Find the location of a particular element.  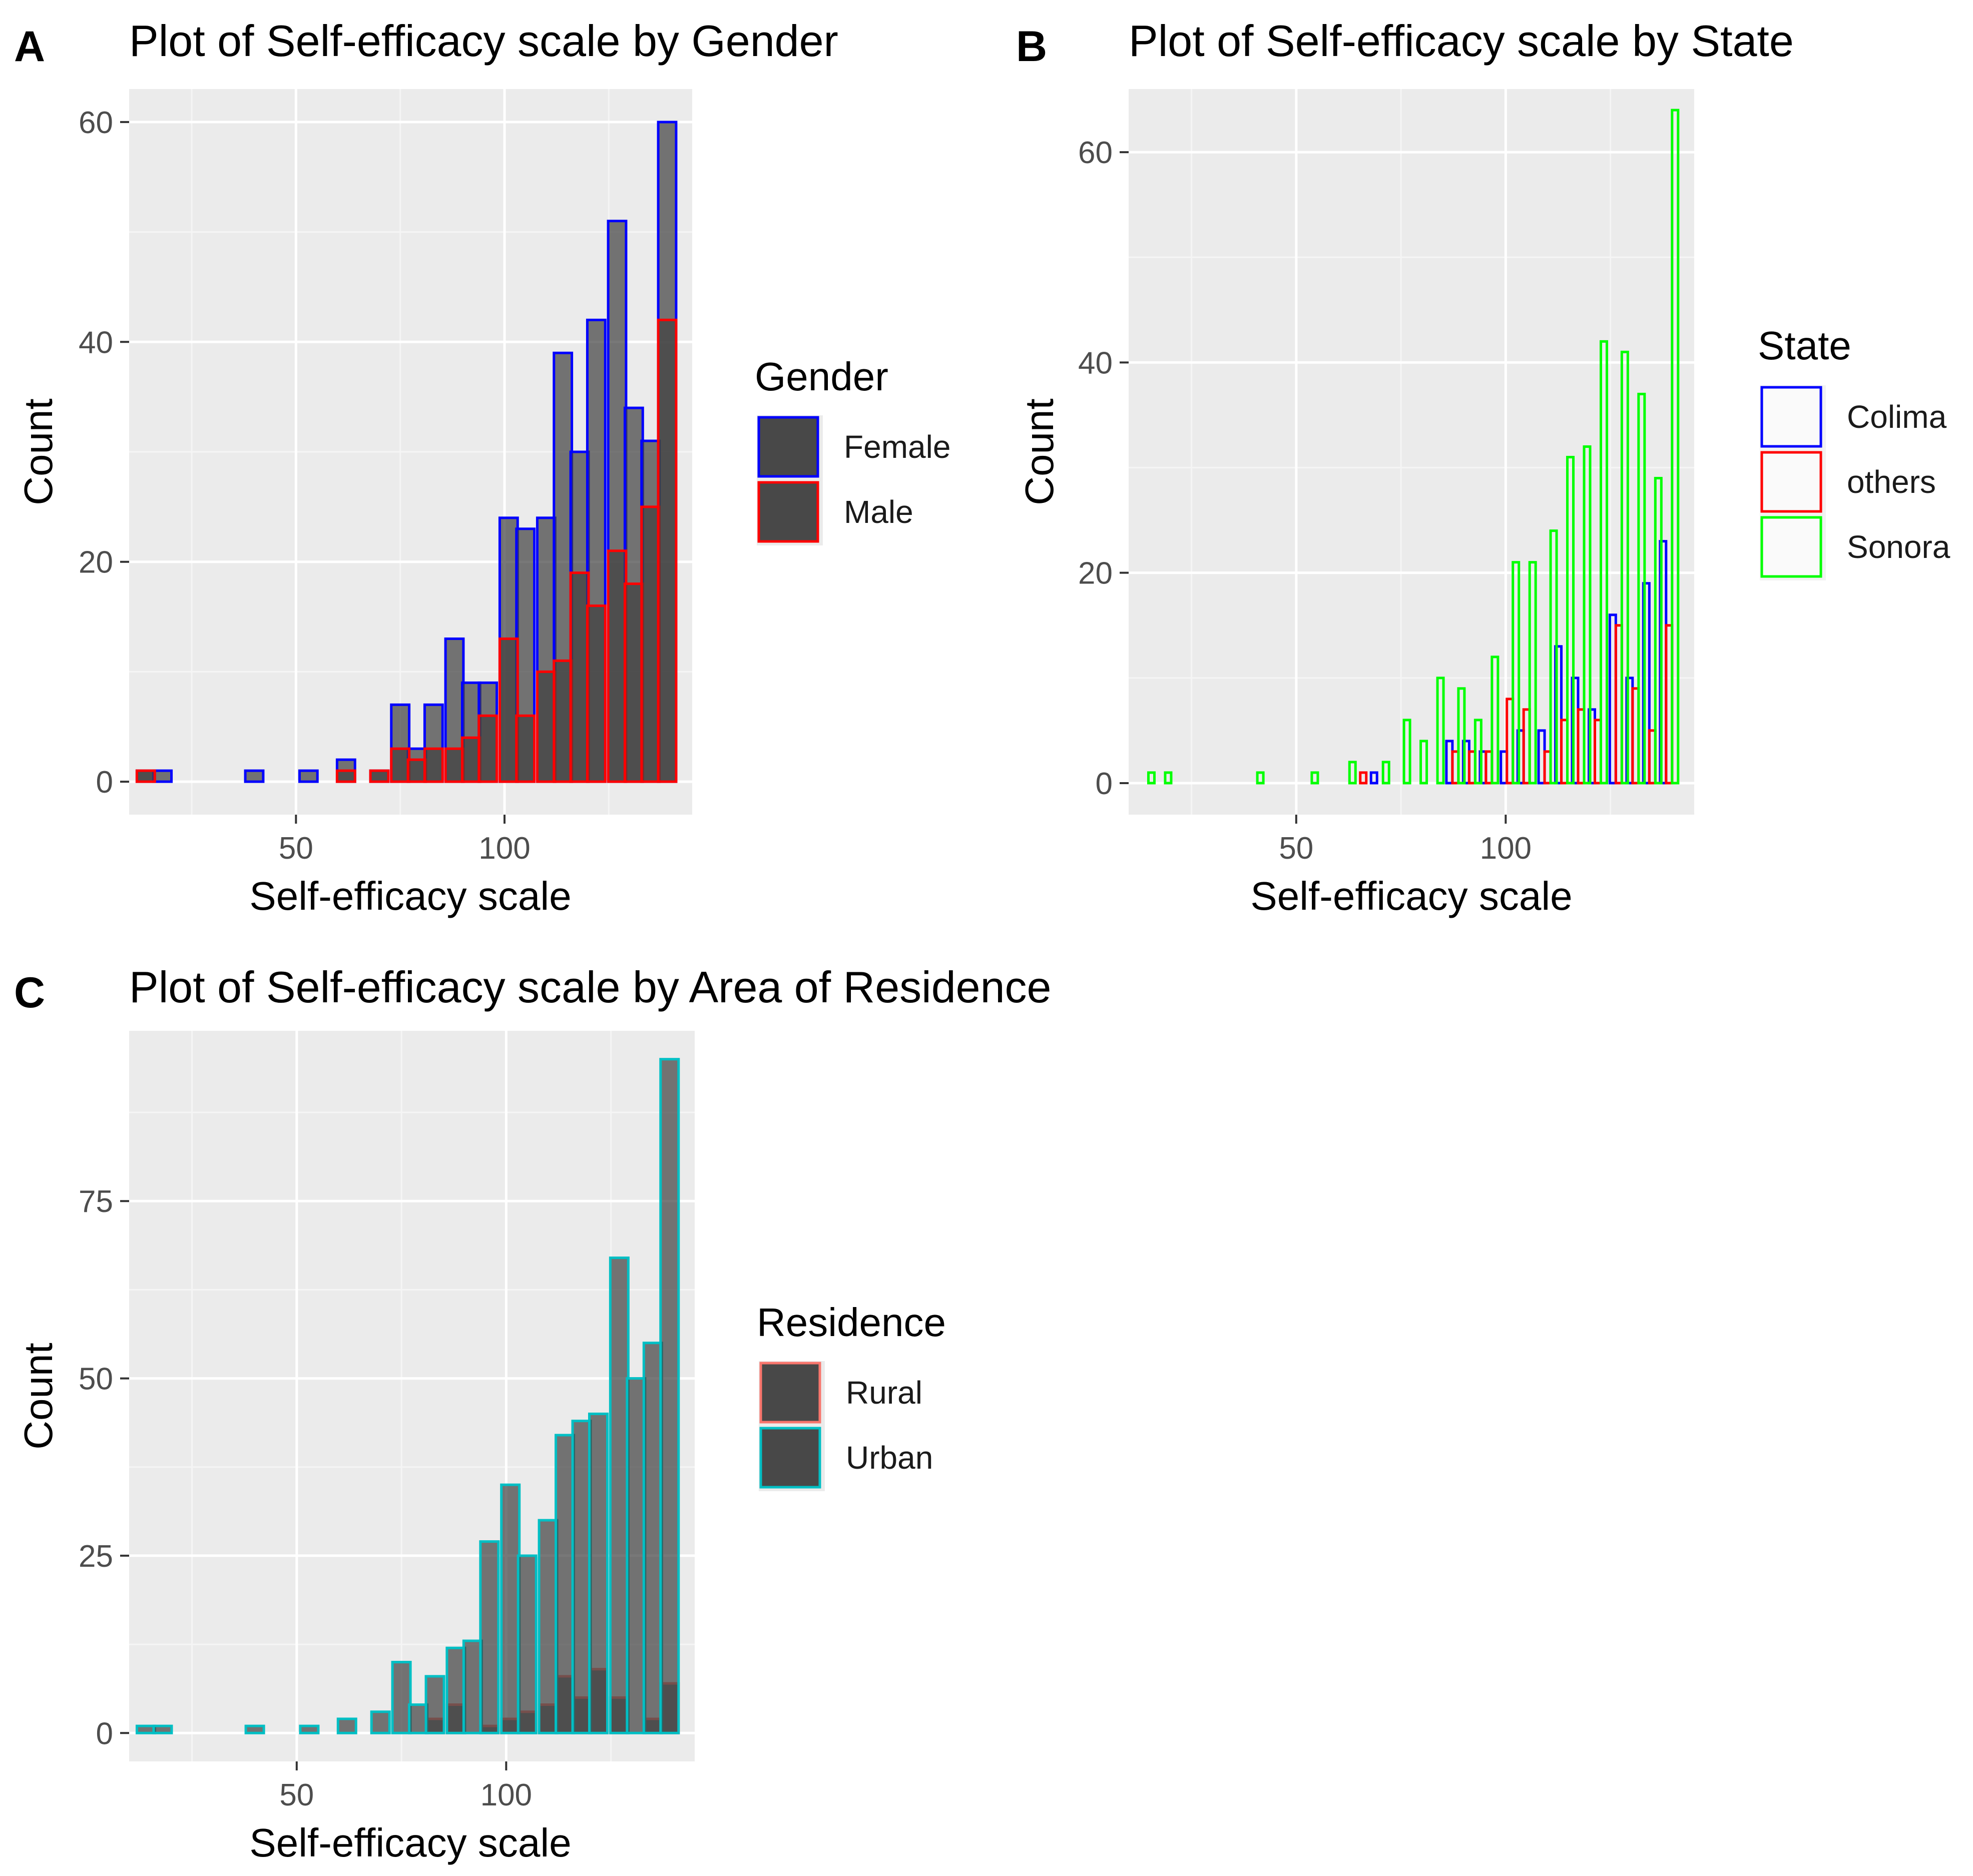

panel-a-legend-title: Gender is located at coordinates (821, 376).